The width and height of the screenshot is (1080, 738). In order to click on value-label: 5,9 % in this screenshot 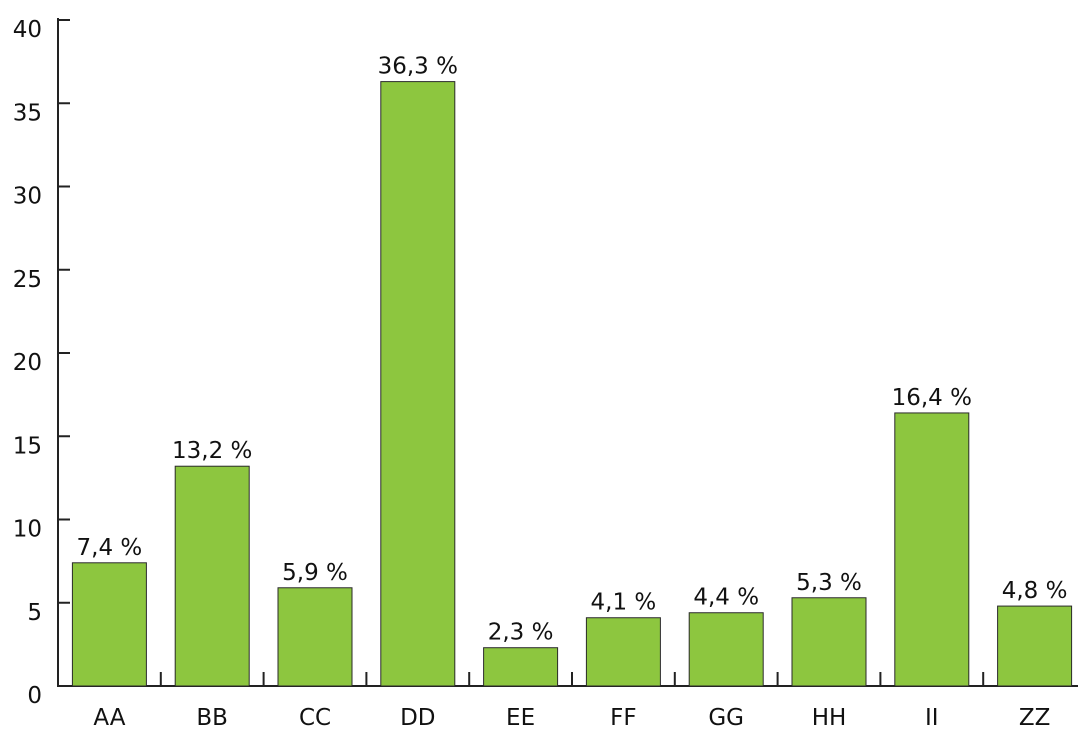, I will do `click(315, 573)`.